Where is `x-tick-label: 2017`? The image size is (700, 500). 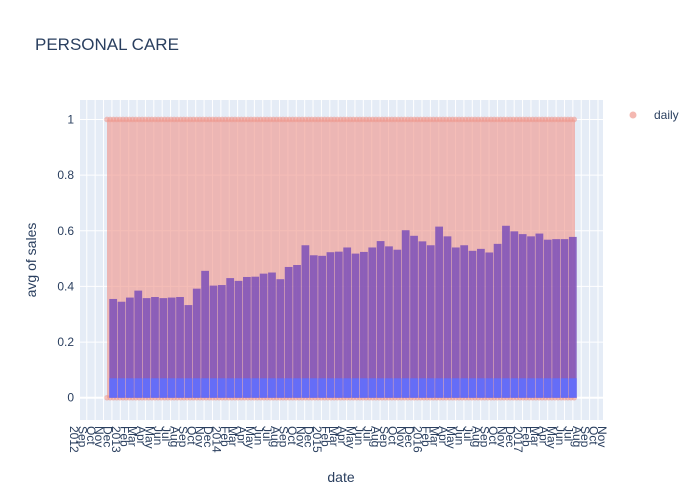 x-tick-label: 2017 is located at coordinates (518, 439).